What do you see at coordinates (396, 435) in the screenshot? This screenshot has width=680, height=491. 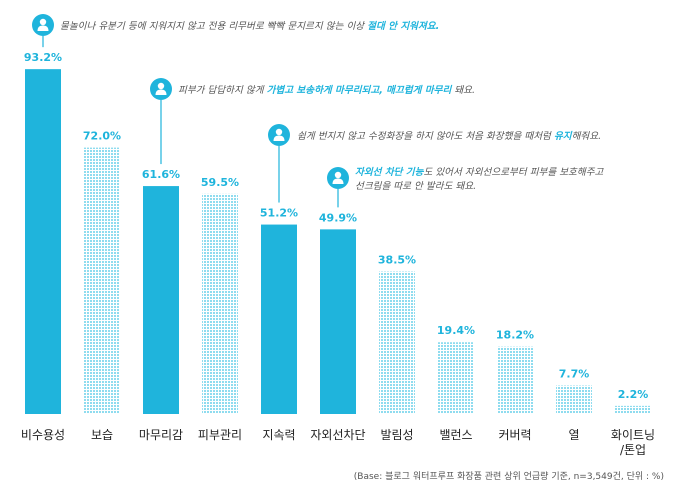 I see `category-label-7: 발림성` at bounding box center [396, 435].